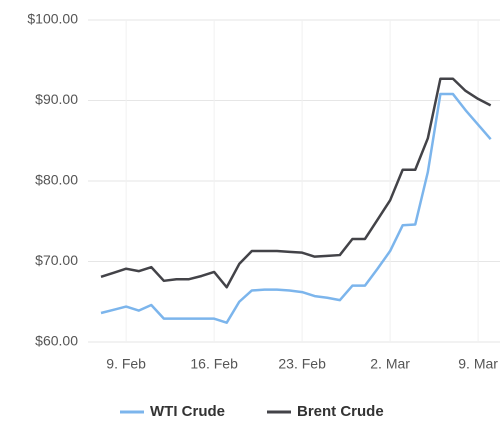 Image resolution: width=500 pixels, height=428 pixels. What do you see at coordinates (56, 341) in the screenshot?
I see `y-tick-label: $60.00` at bounding box center [56, 341].